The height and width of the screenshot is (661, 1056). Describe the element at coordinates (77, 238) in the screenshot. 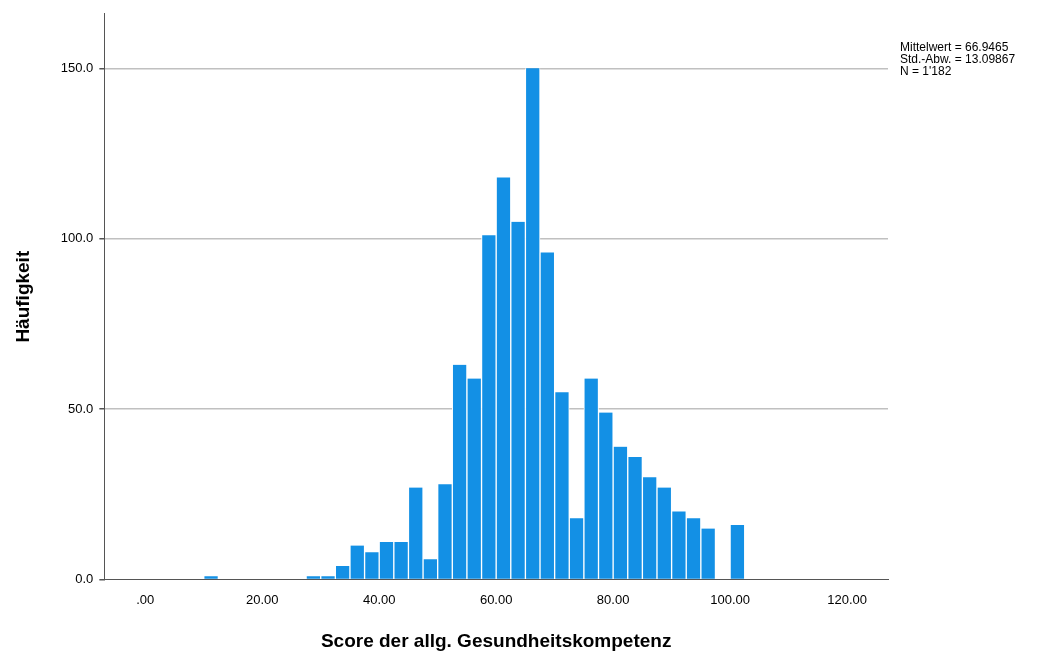

I see `y-tick-label: 100.0` at that location.